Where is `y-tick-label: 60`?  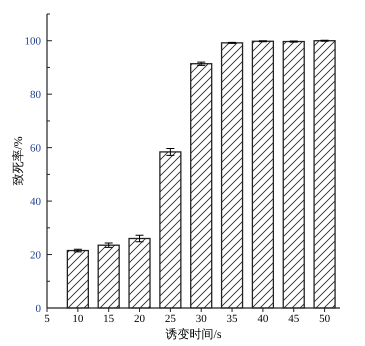
y-tick-label: 60 is located at coordinates (36, 148).